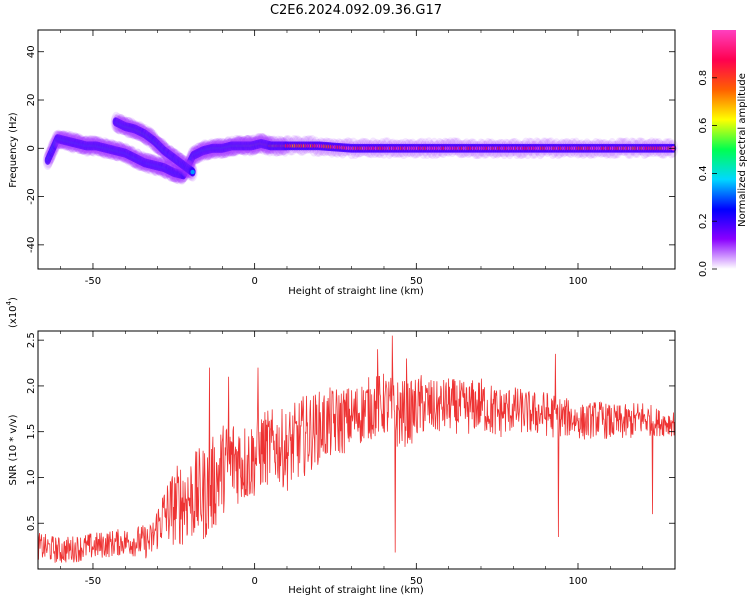  I want to click on colorbar-tick-label: 0.2, so click(703, 221).